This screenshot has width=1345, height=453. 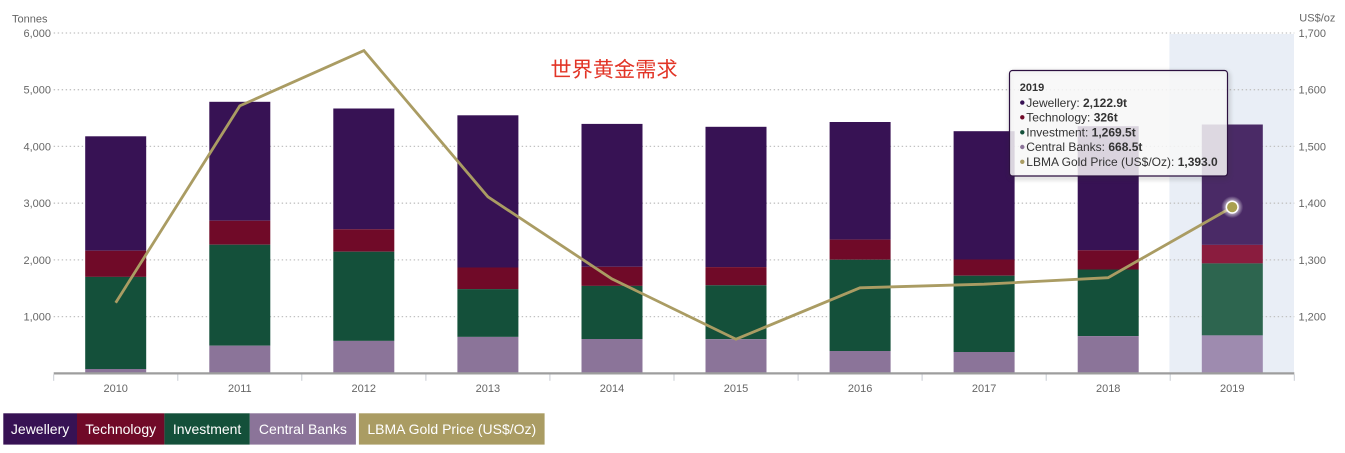 I want to click on svg-text: Technology, so click(x=120, y=429).